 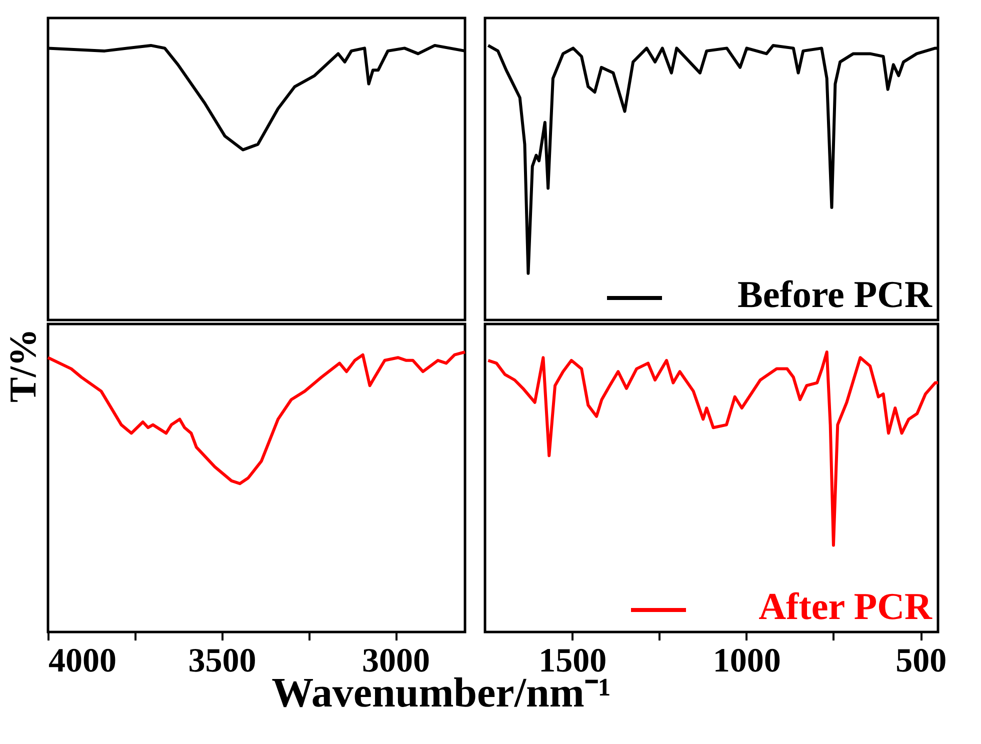 I want to click on legend-label: After PCR, so click(x=845, y=607).